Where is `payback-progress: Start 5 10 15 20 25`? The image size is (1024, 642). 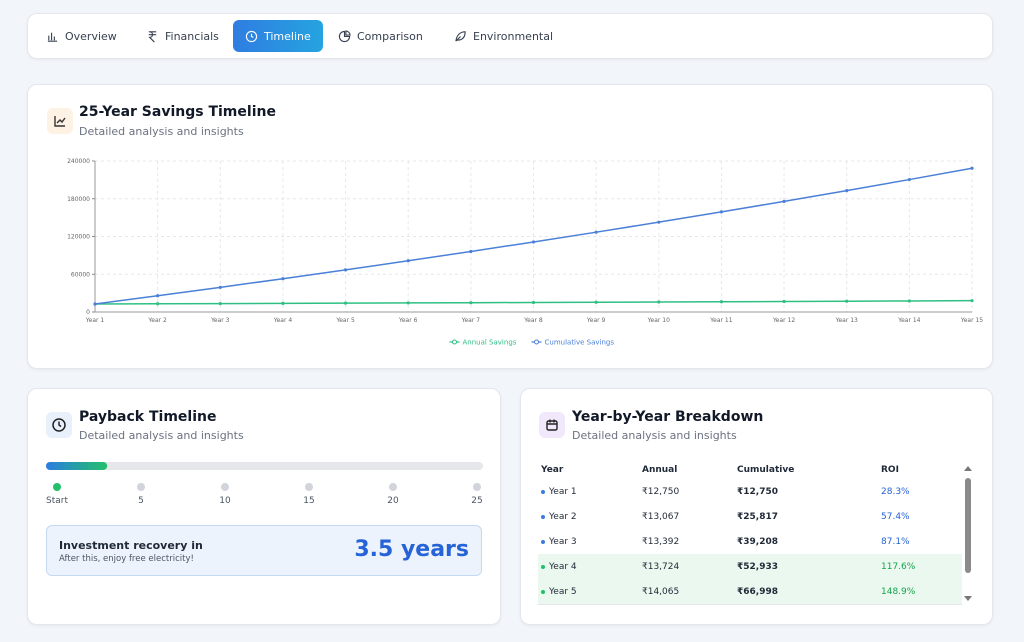 payback-progress: Start 5 10 15 20 25 is located at coordinates (264, 484).